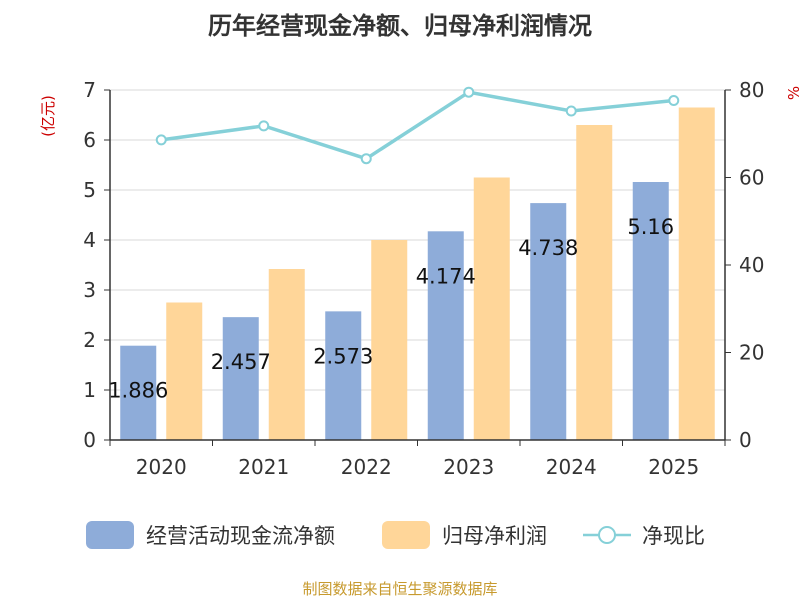  What do you see at coordinates (110, 535) in the screenshot?
I see `legend-swatch-operating-cashflow` at bounding box center [110, 535].